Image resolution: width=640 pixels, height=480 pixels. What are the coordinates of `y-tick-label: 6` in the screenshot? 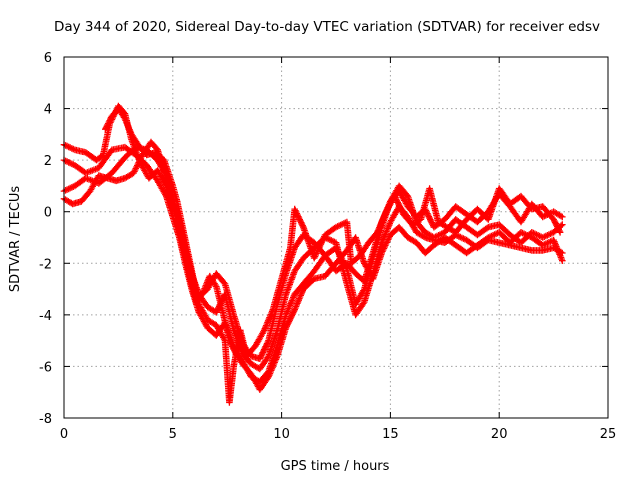 It's located at (48, 58).